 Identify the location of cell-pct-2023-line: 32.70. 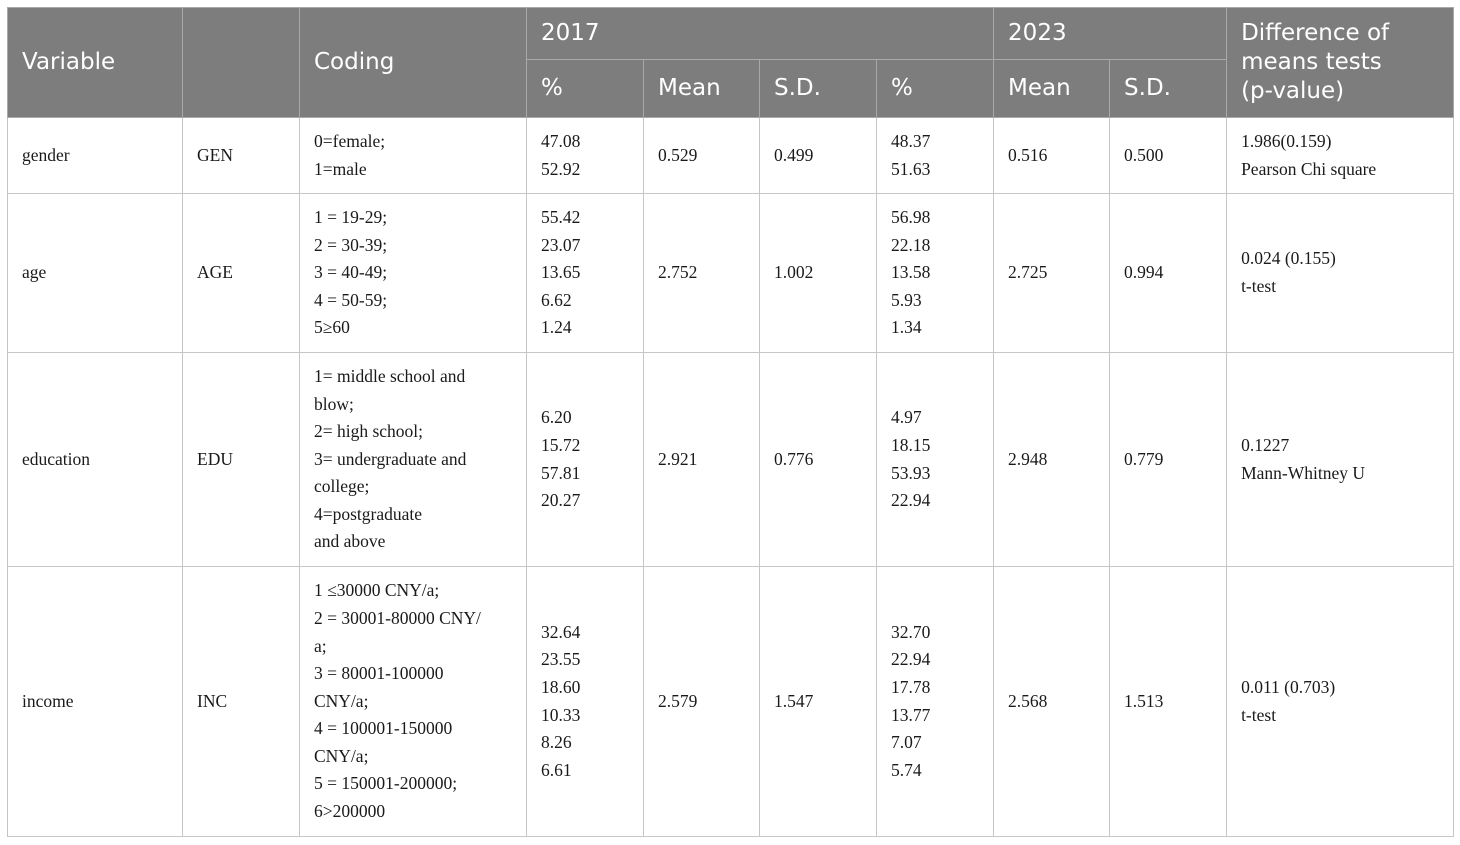
(911, 631).